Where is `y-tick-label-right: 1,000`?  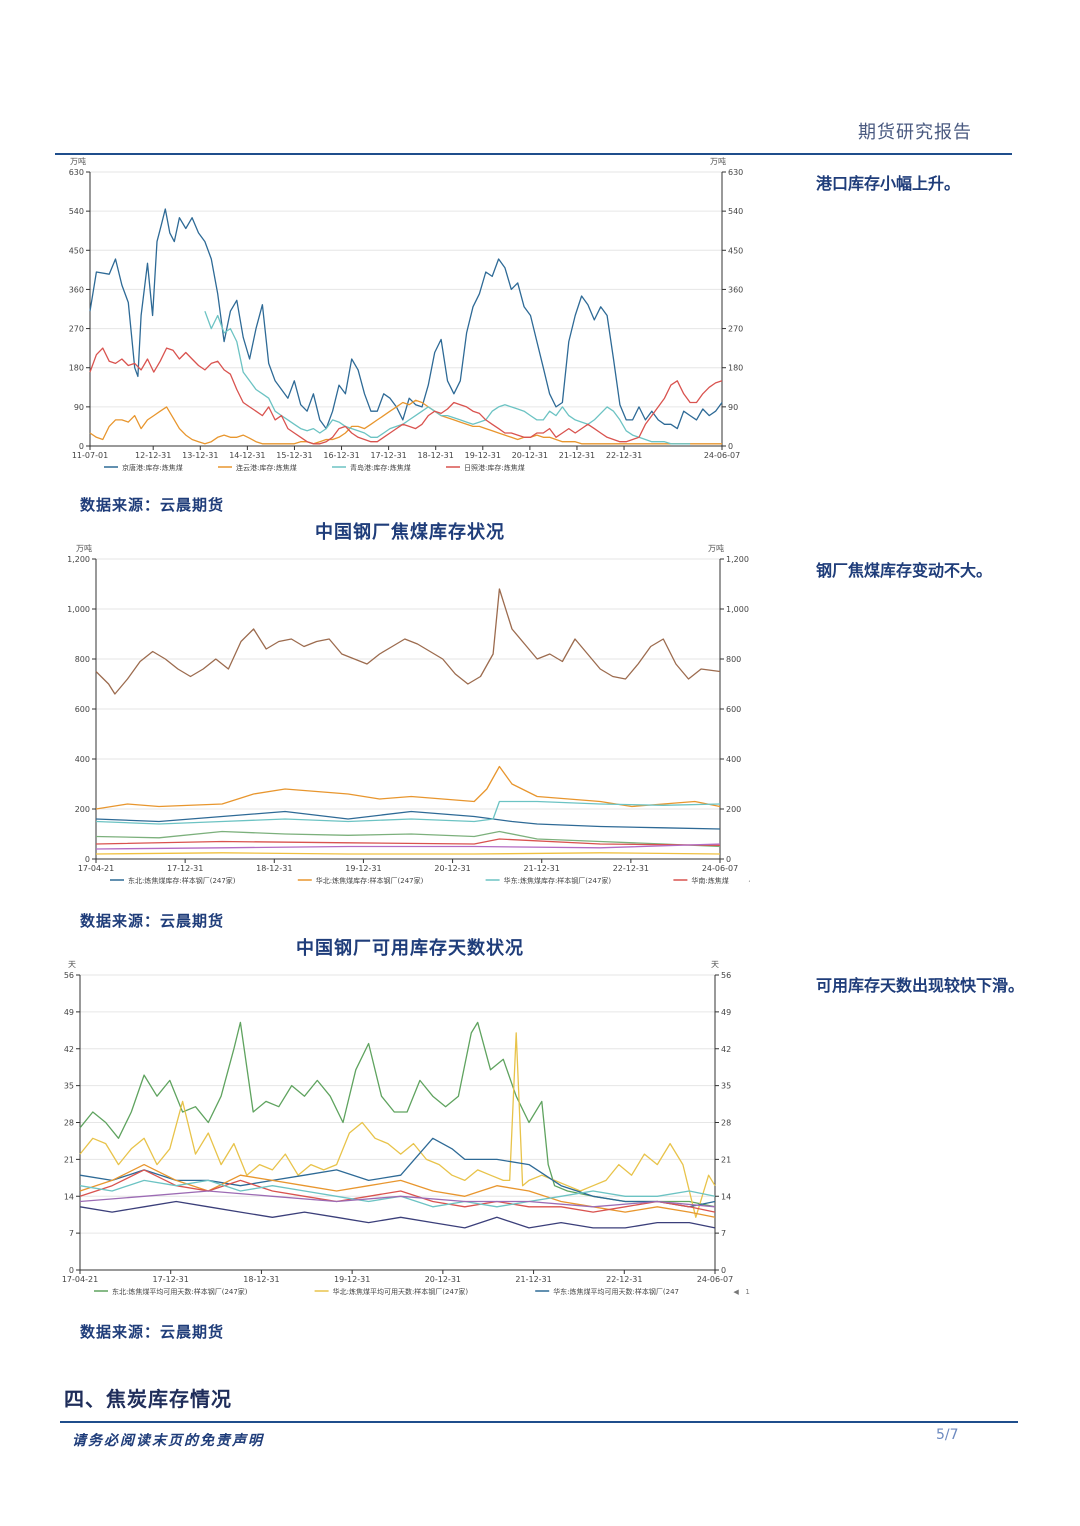
y-tick-label-right: 1,000 is located at coordinates (737, 609).